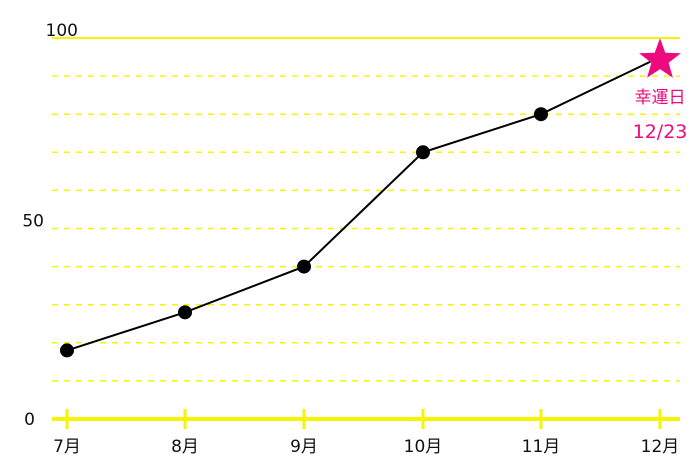 Image resolution: width=700 pixels, height=467 pixels. I want to click on y-tick-label: 0, so click(29, 420).